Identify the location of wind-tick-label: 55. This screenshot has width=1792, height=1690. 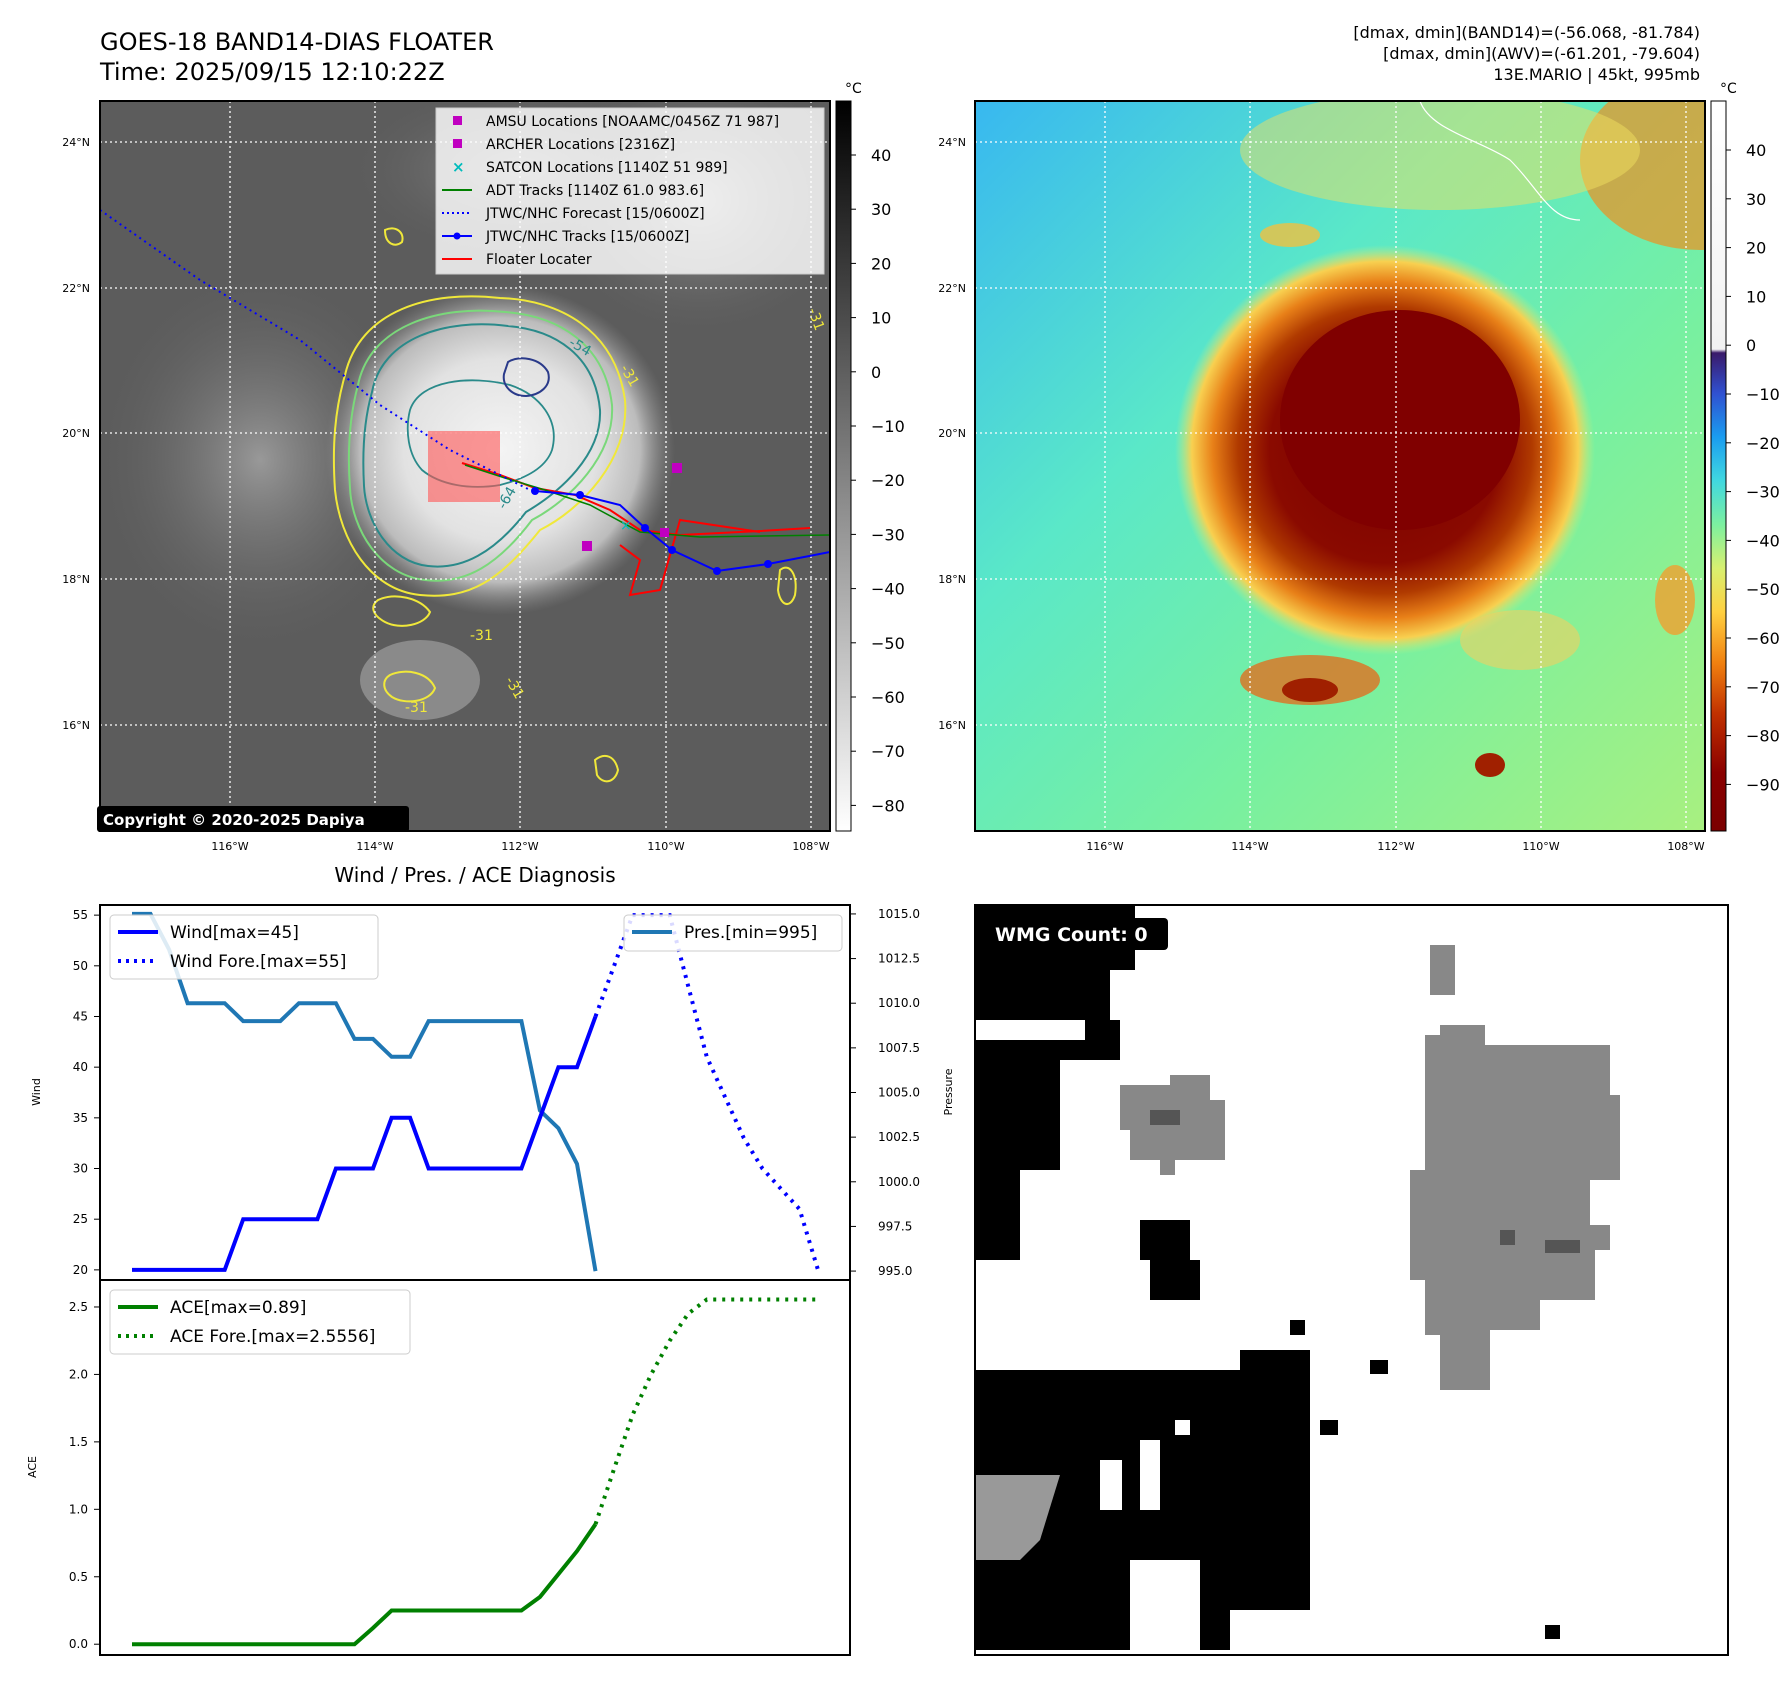
(80, 915).